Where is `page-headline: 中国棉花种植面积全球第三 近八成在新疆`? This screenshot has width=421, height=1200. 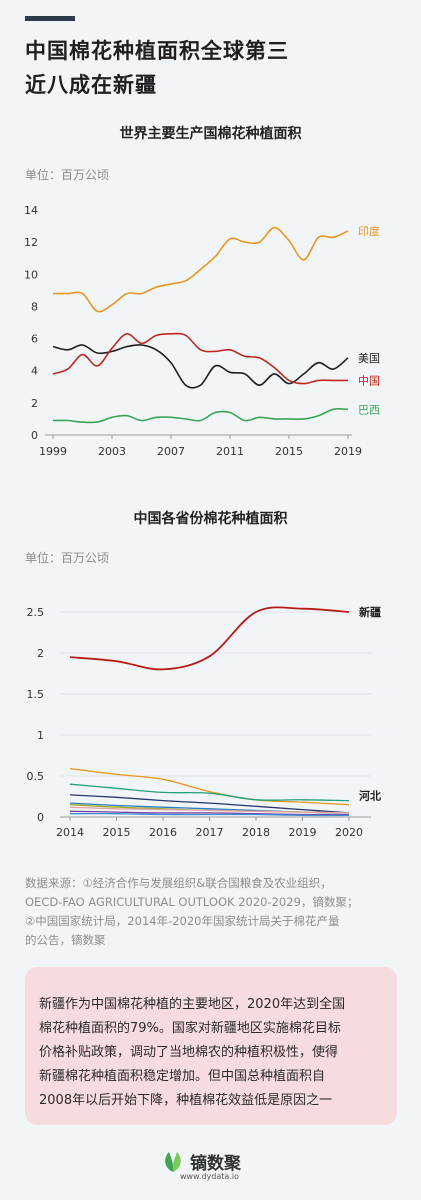 page-headline: 中国棉花种植面积全球第三 近八成在新疆 is located at coordinates (210, 68).